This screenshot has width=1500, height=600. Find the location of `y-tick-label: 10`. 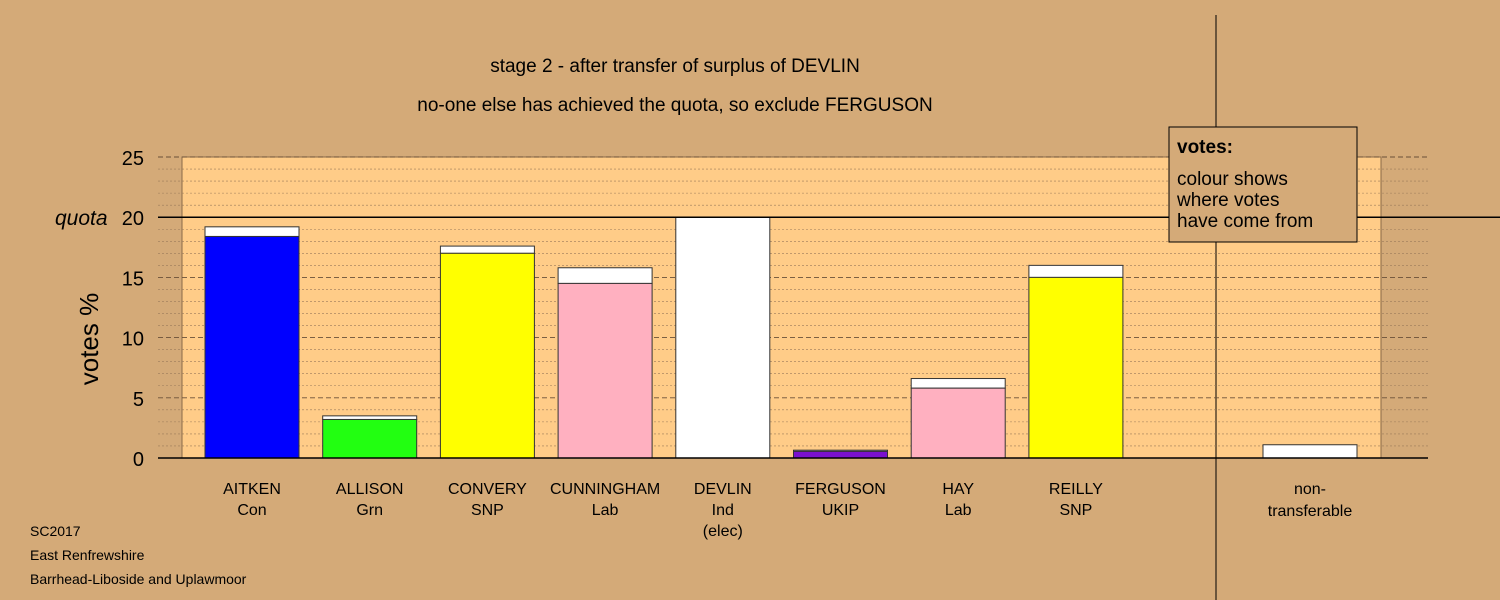

y-tick-label: 10 is located at coordinates (133, 340).